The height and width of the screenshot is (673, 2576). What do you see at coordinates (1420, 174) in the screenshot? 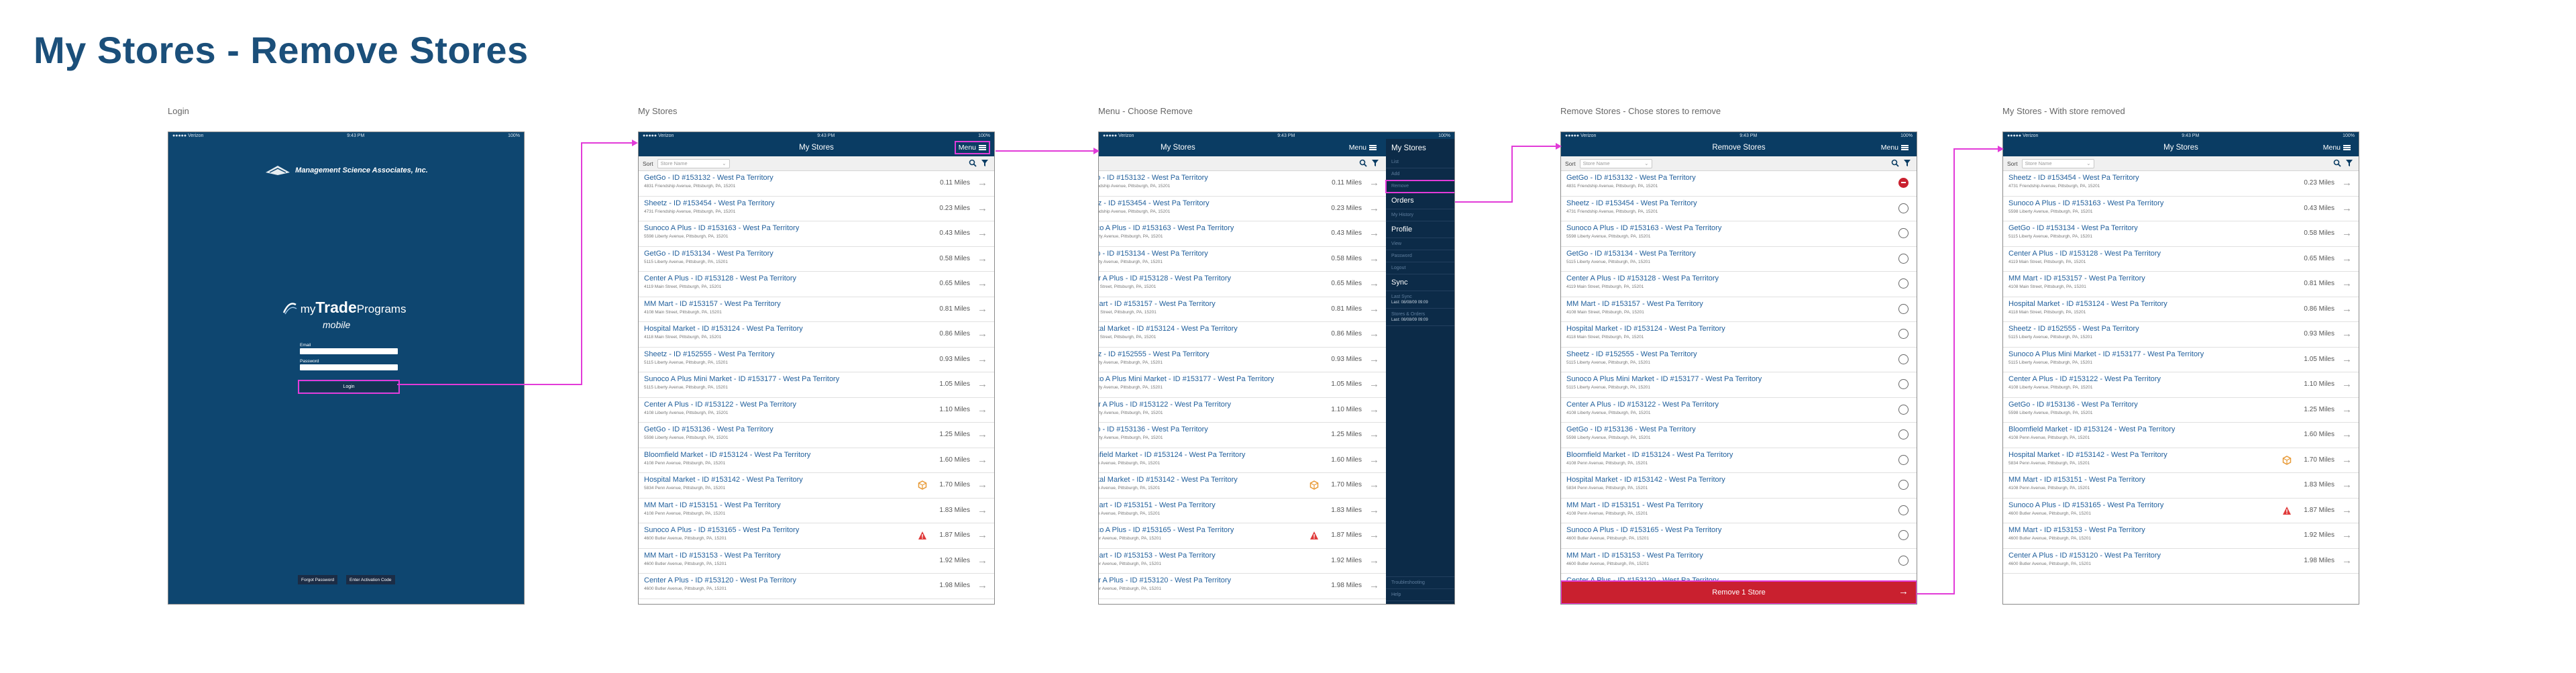
I see `menu-item-add: Add` at bounding box center [1420, 174].